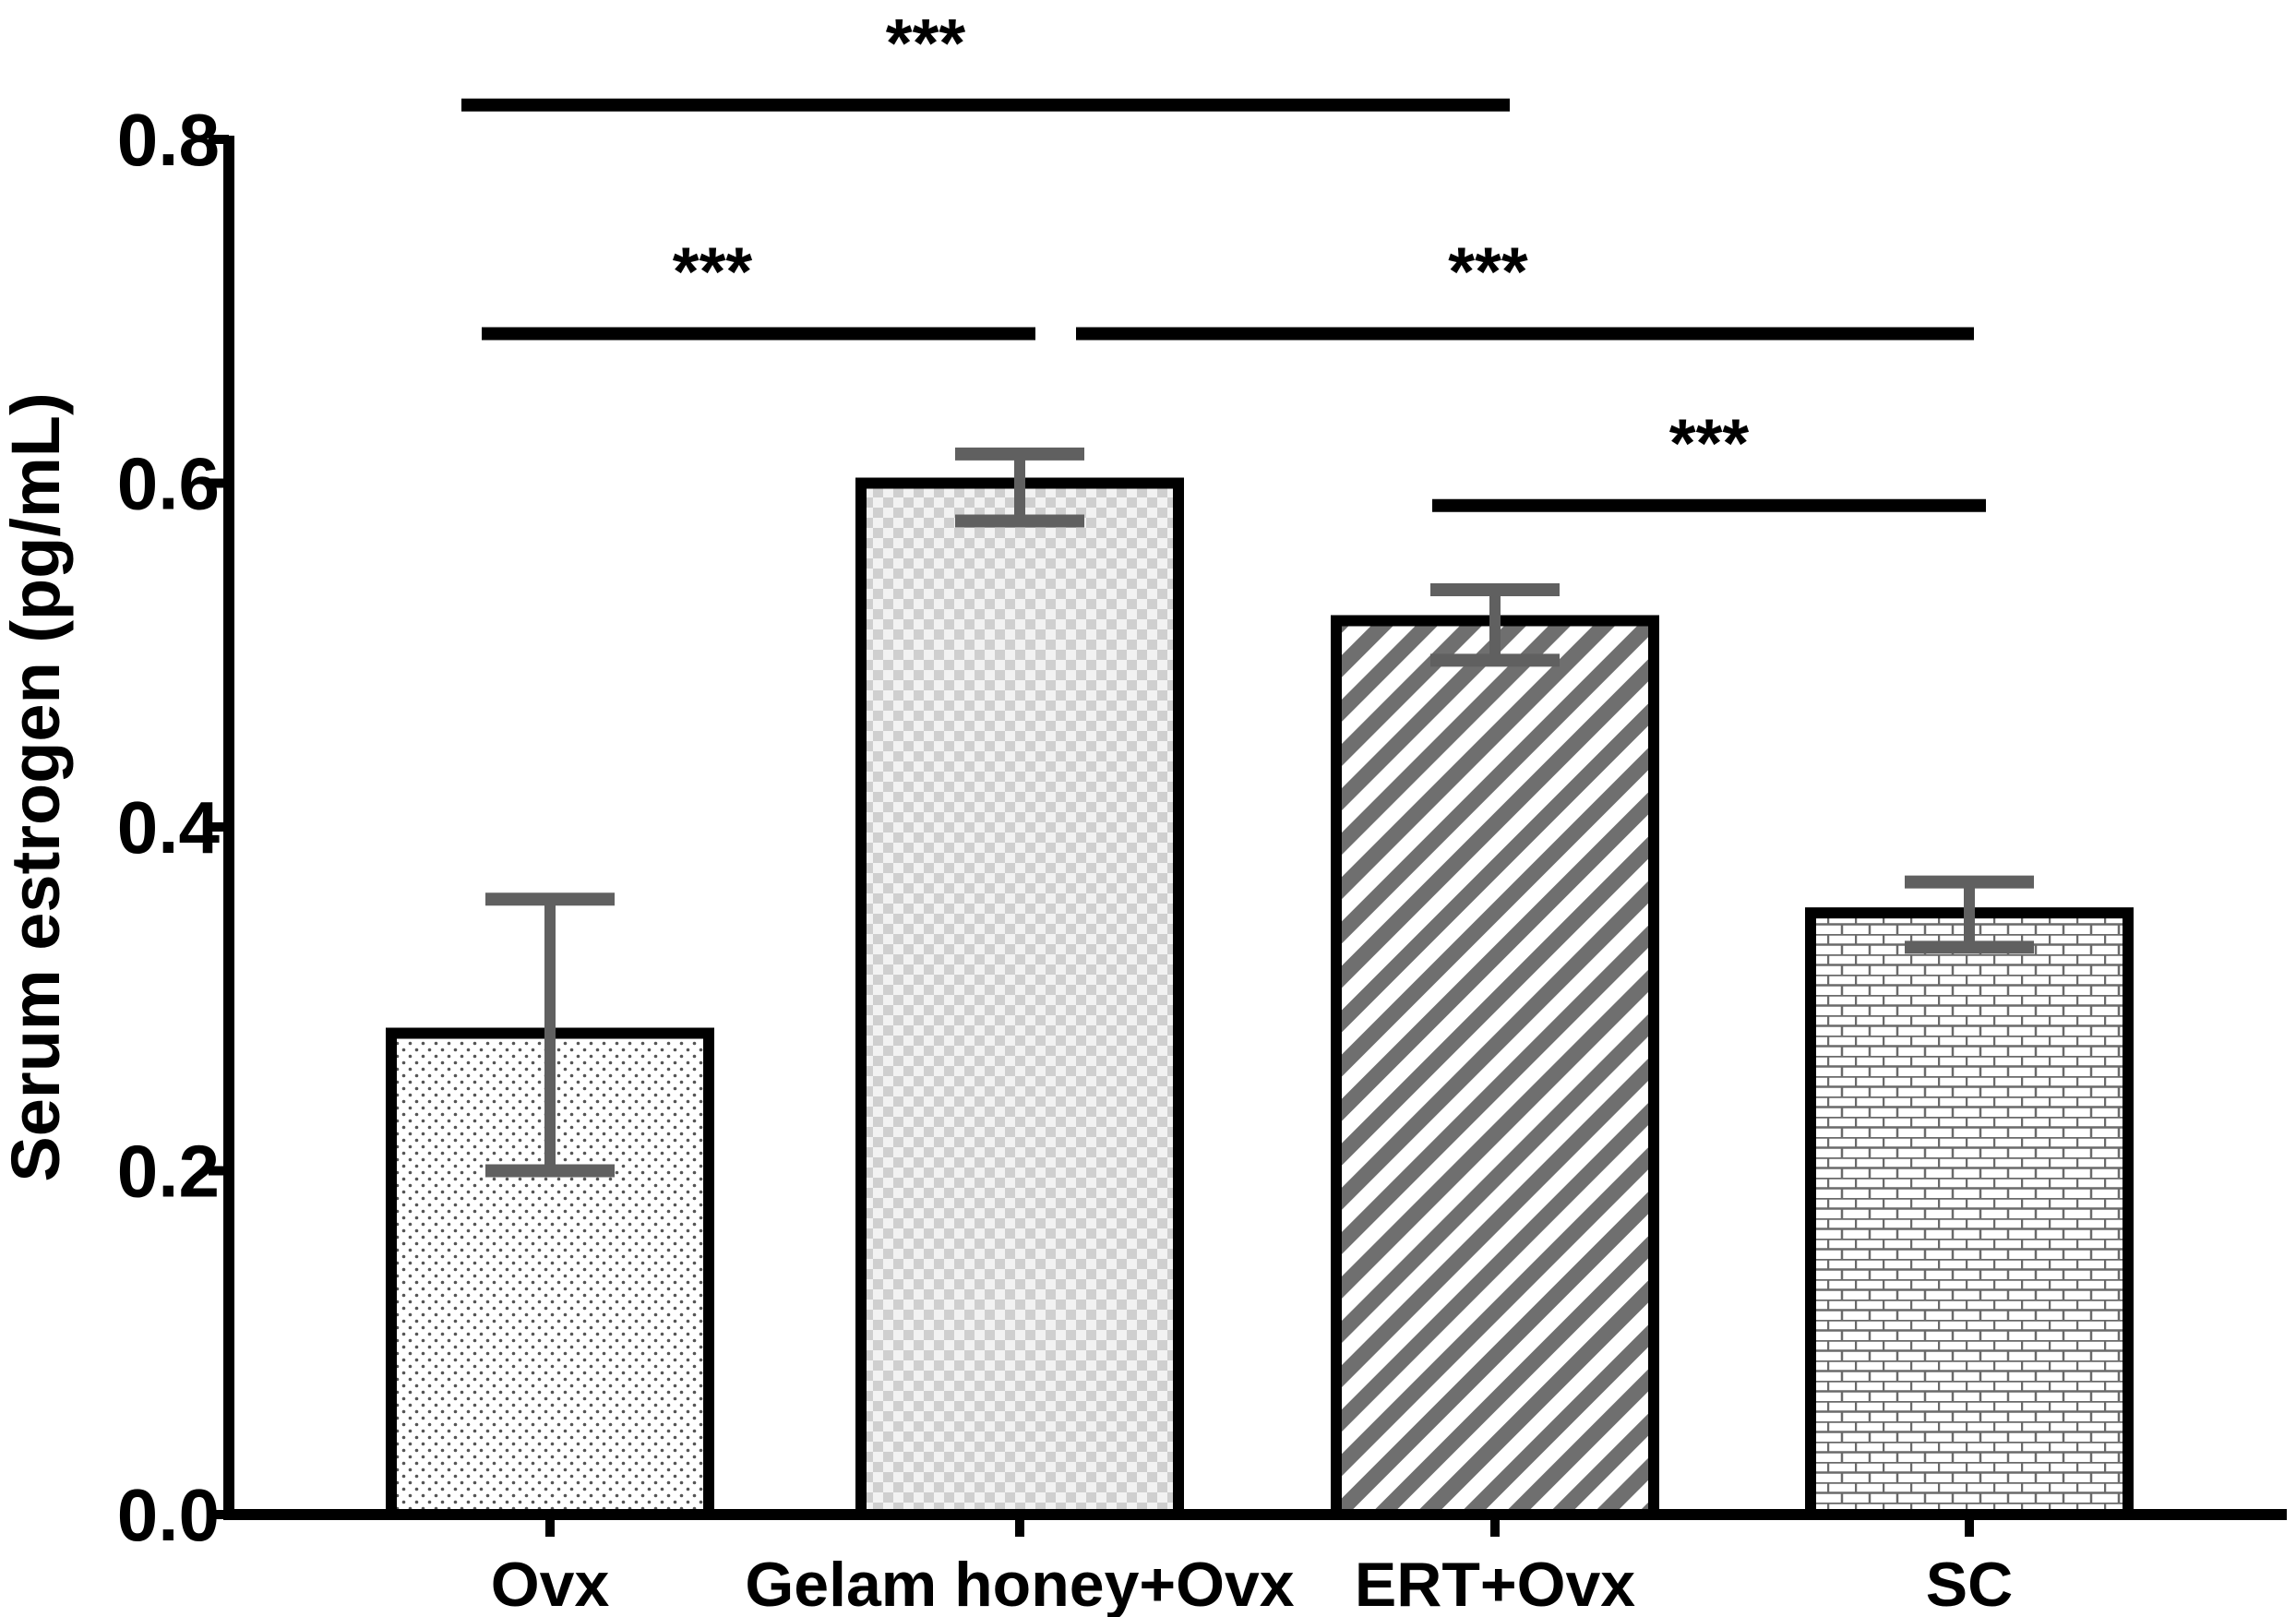 This screenshot has width=2296, height=1617. Describe the element at coordinates (168, 1515) in the screenshot. I see `y-tick-label: 0.0` at that location.